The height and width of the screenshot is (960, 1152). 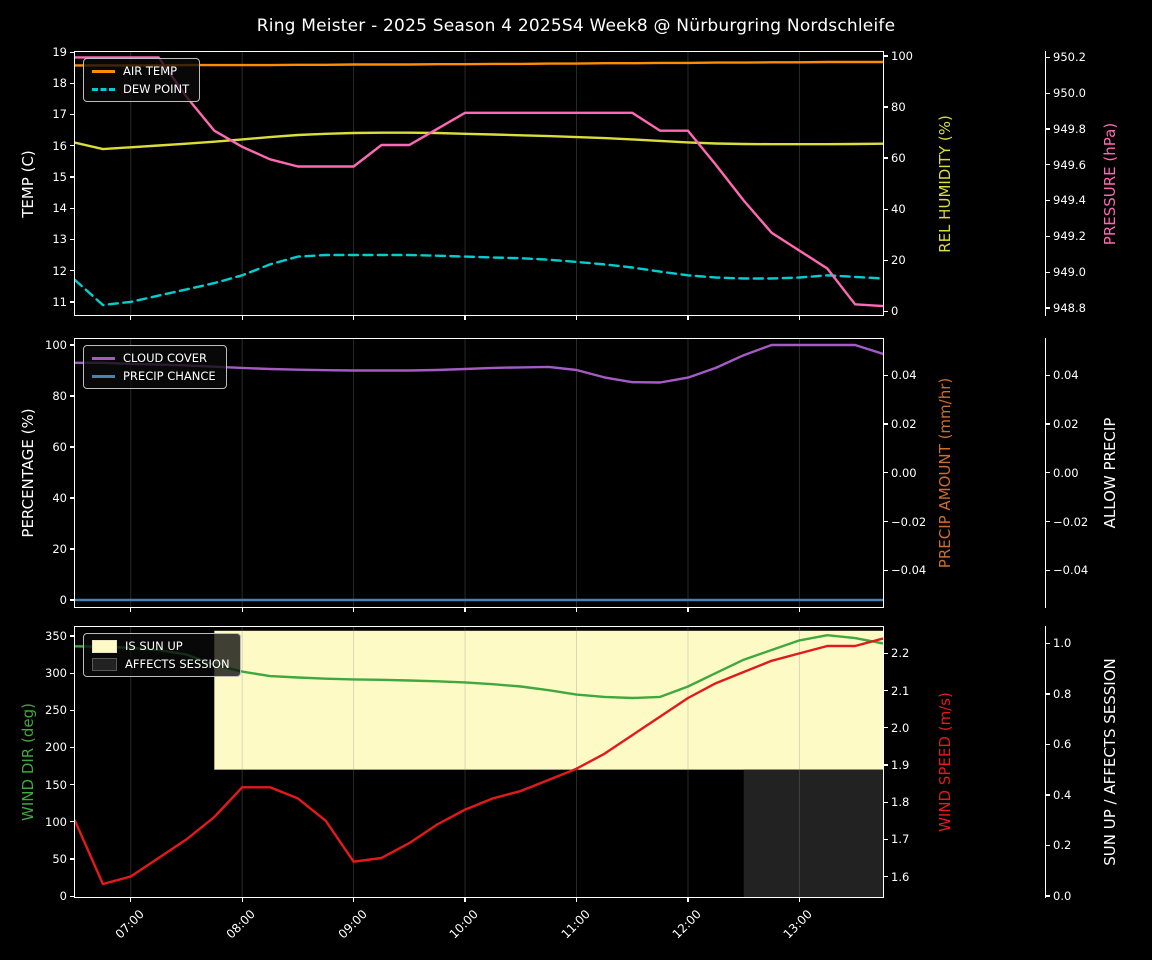 I want to click on ytick-label-left: 11, so click(x=59, y=301).